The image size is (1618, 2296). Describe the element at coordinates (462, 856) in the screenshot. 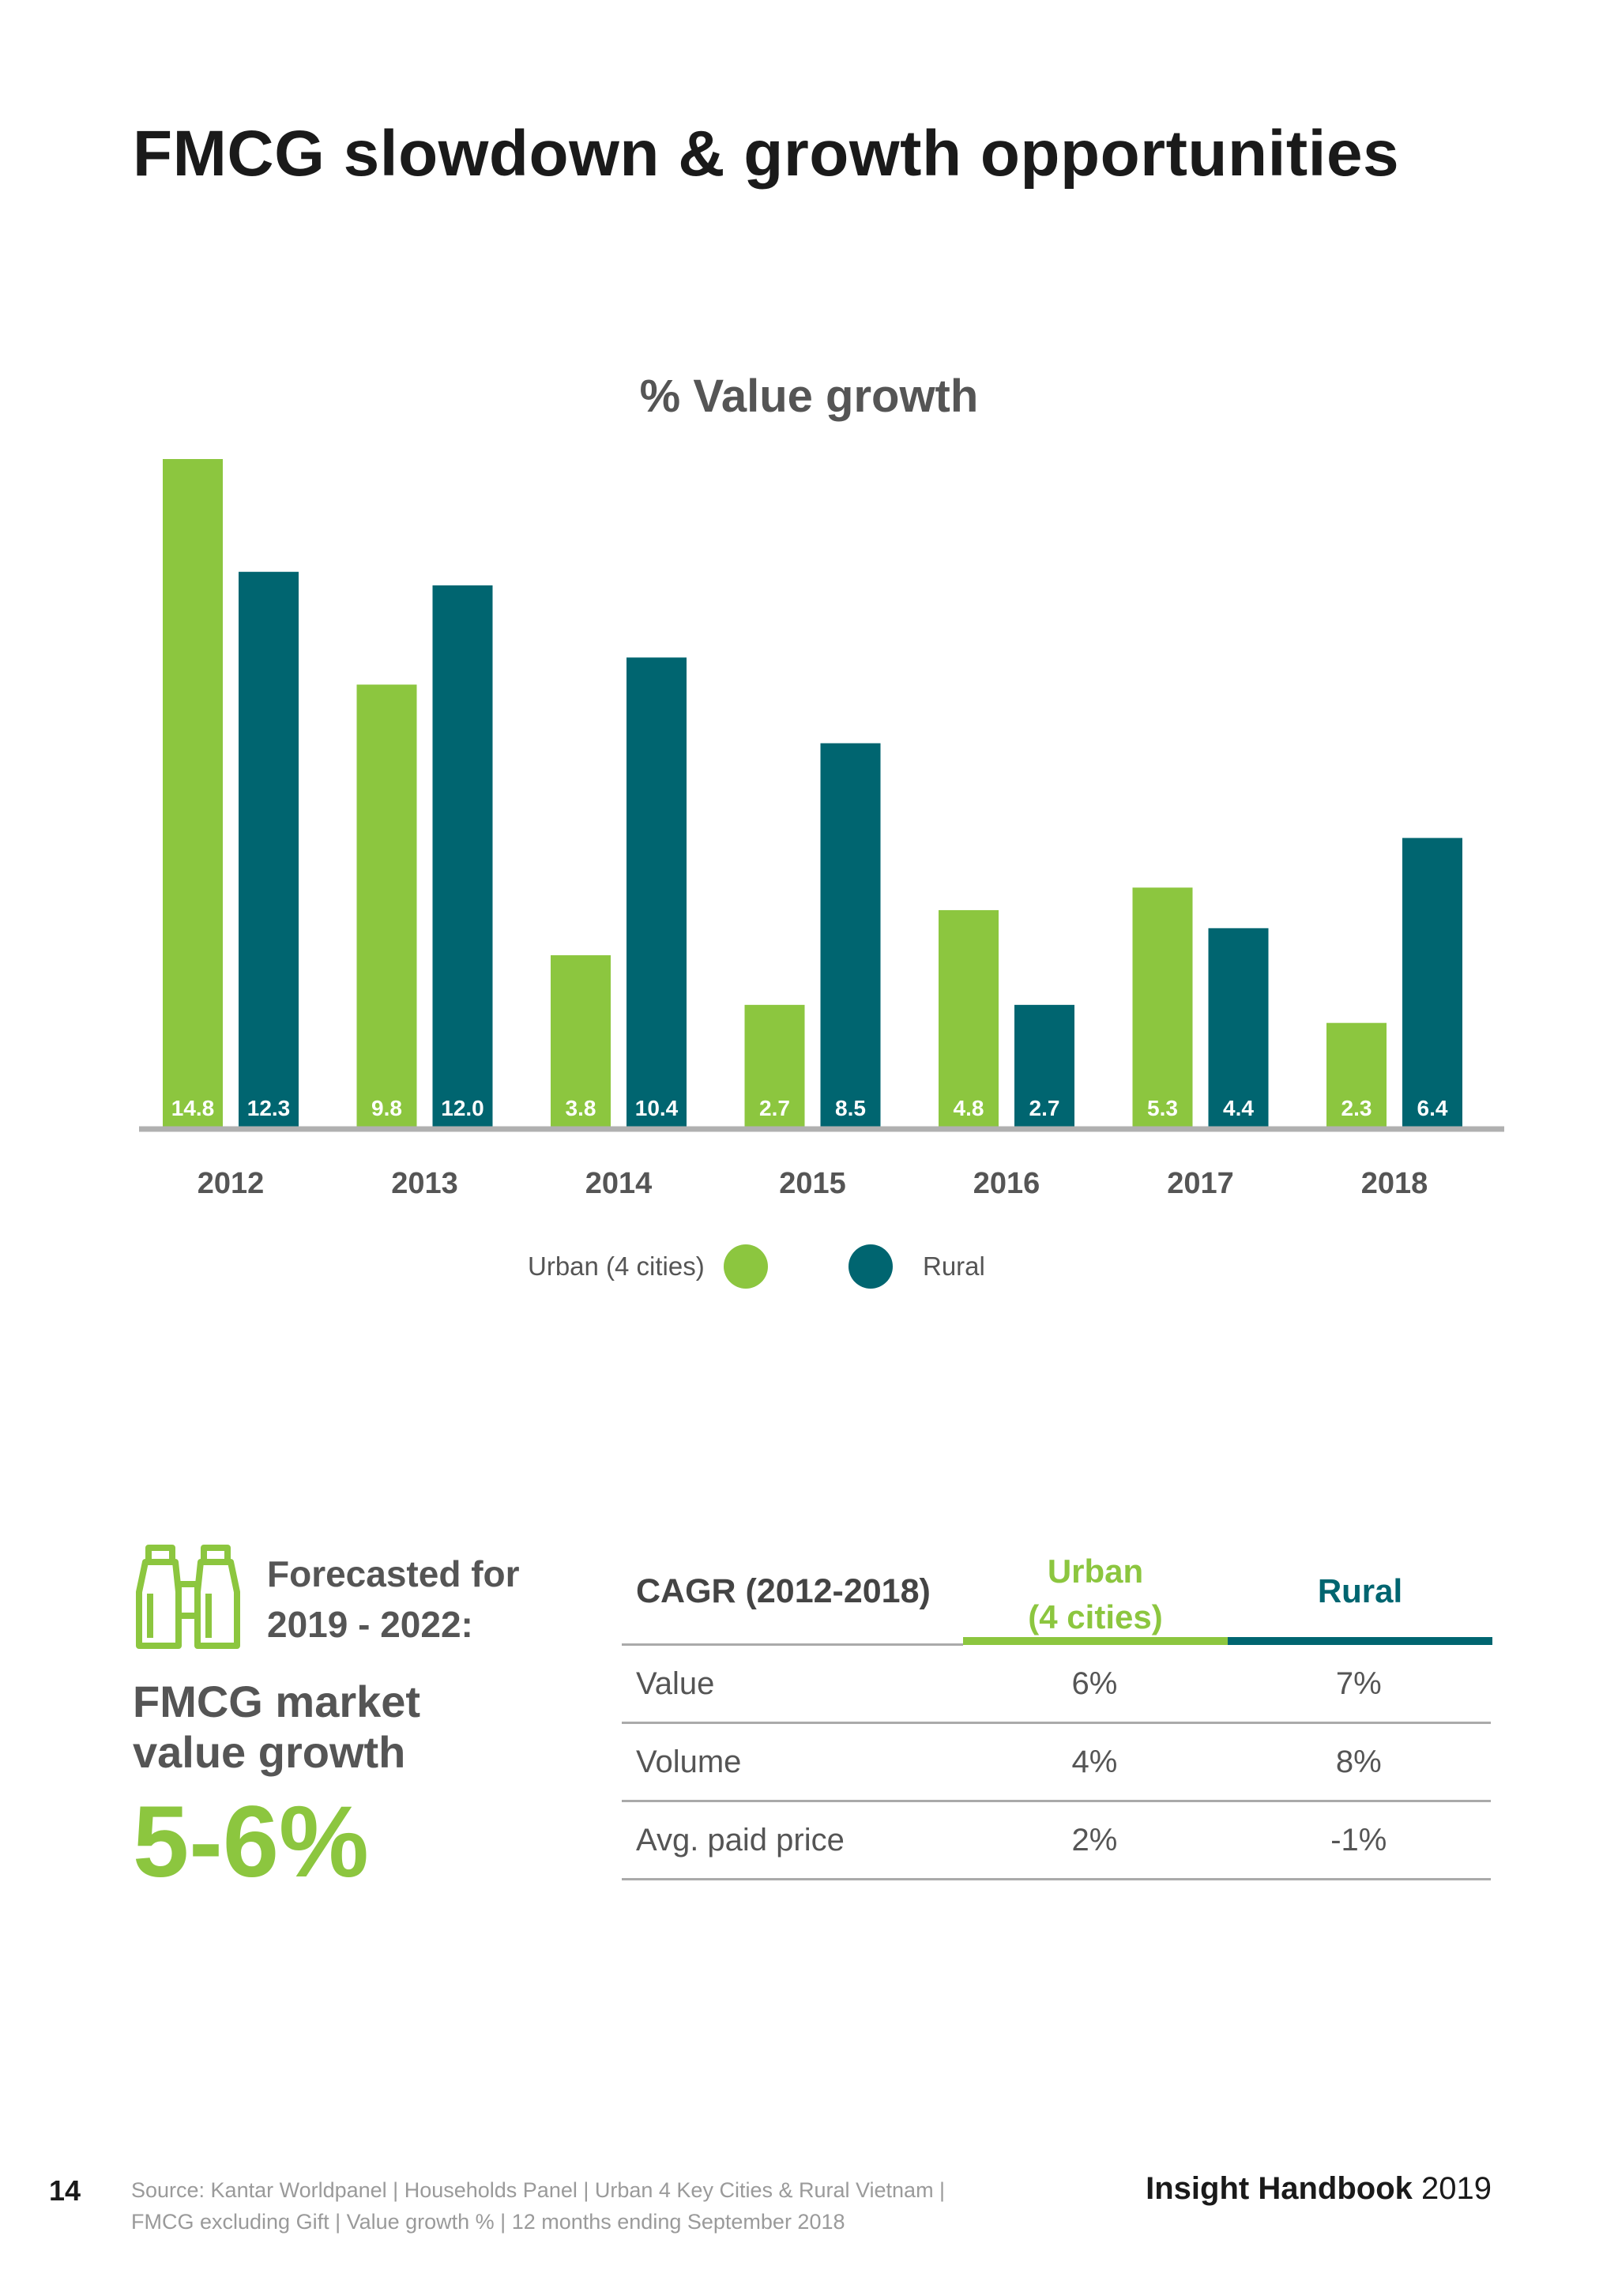

I see `bar-rural-2013` at that location.